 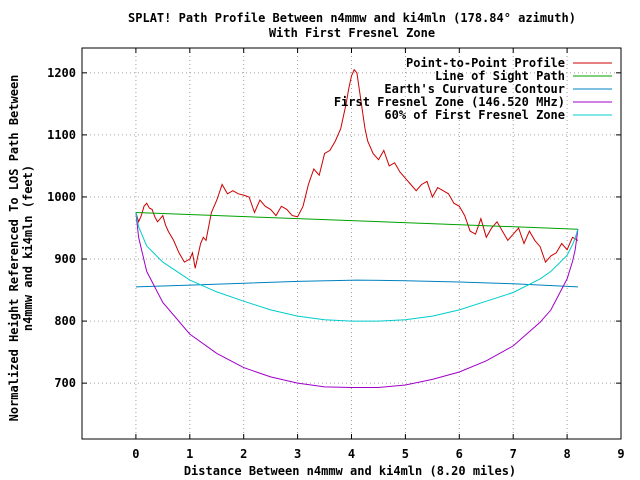 What do you see at coordinates (65, 321) in the screenshot?
I see `y-tick-label: 800` at bounding box center [65, 321].